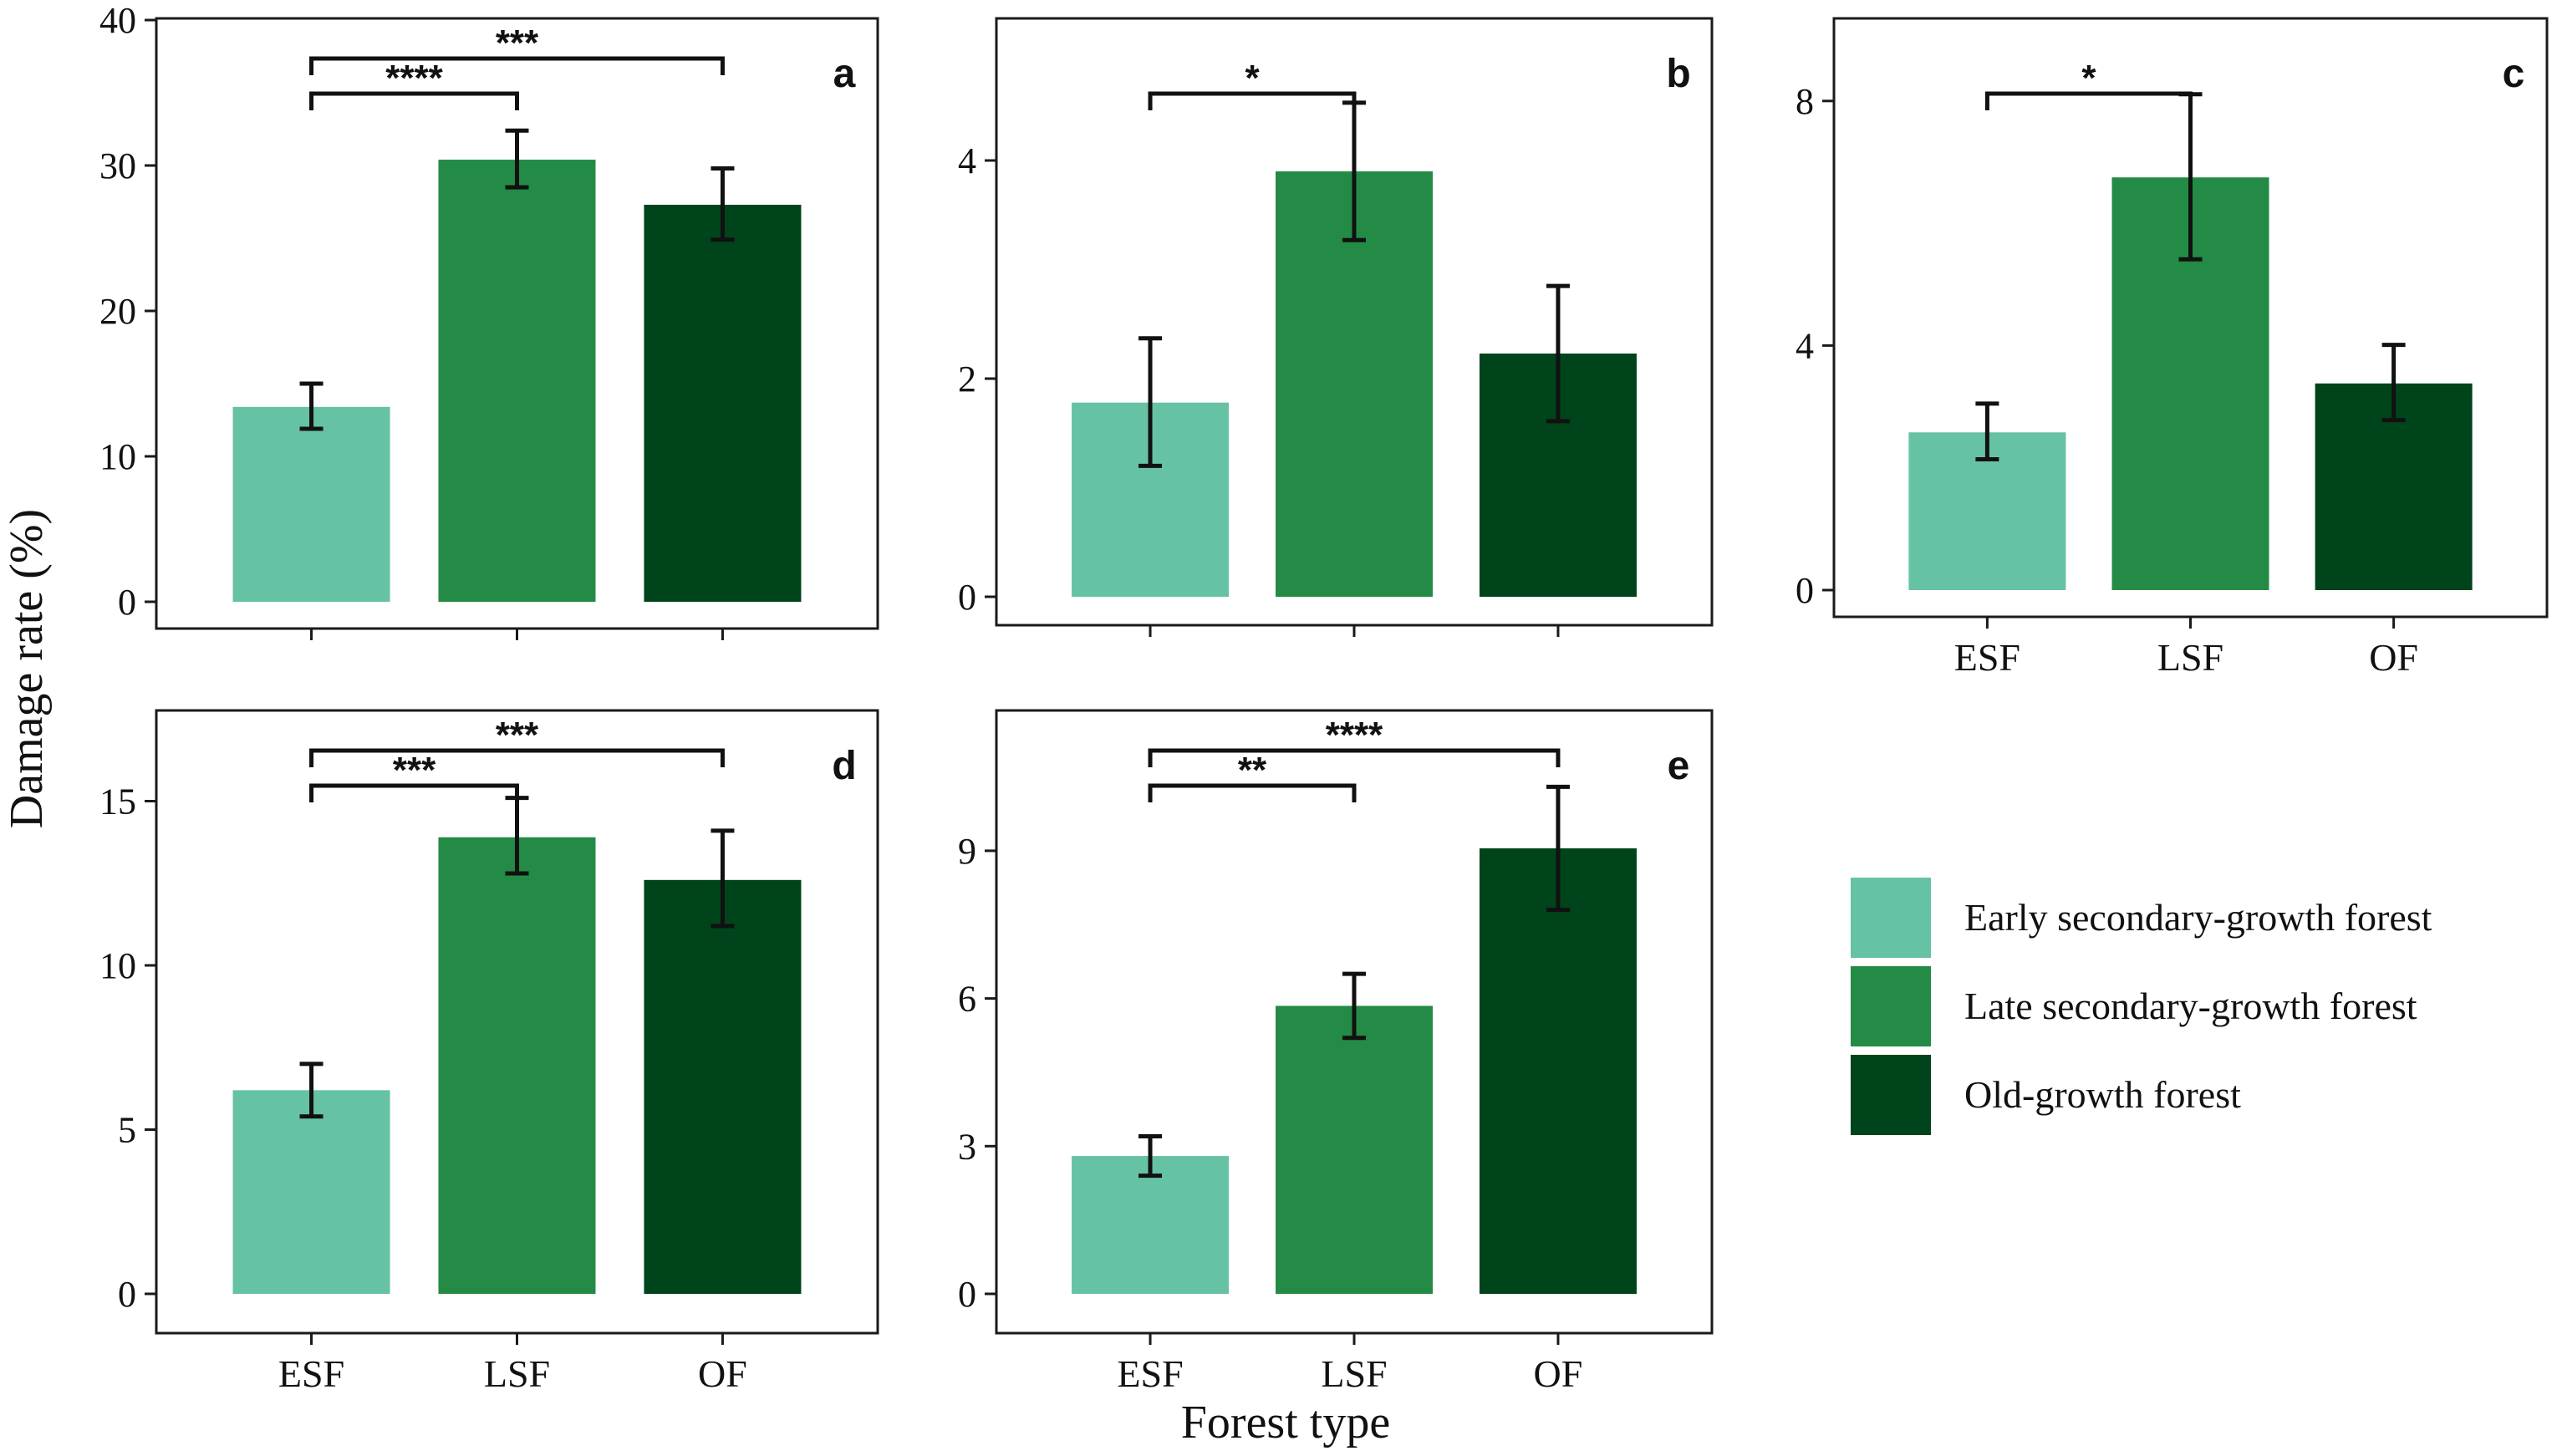  What do you see at coordinates (2103, 1094) in the screenshot?
I see `legend-label: Old-growth forest` at bounding box center [2103, 1094].